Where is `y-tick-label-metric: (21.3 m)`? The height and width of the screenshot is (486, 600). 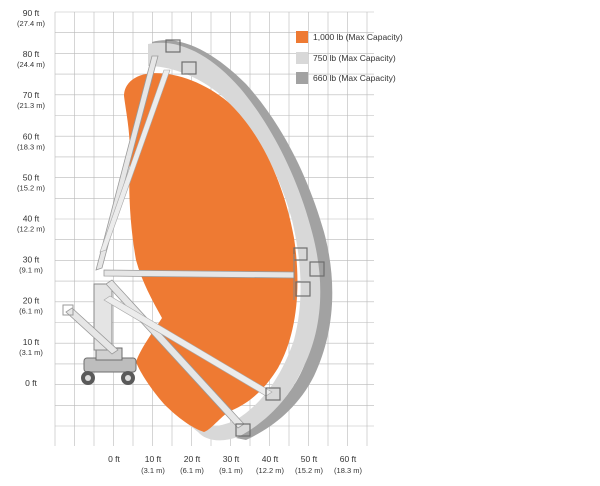 y-tick-label-metric: (21.3 m) is located at coordinates (31, 105).